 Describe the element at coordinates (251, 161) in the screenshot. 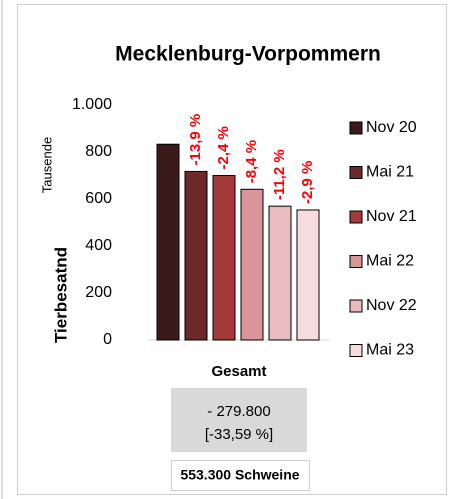

I see `change-label: -8,4 %` at that location.